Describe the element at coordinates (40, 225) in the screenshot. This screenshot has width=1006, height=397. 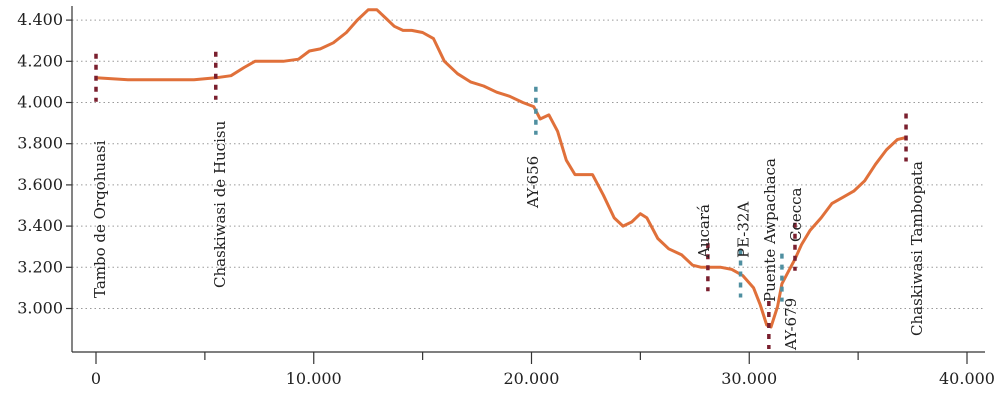
I see `y-tick-label: 3.400` at that location.